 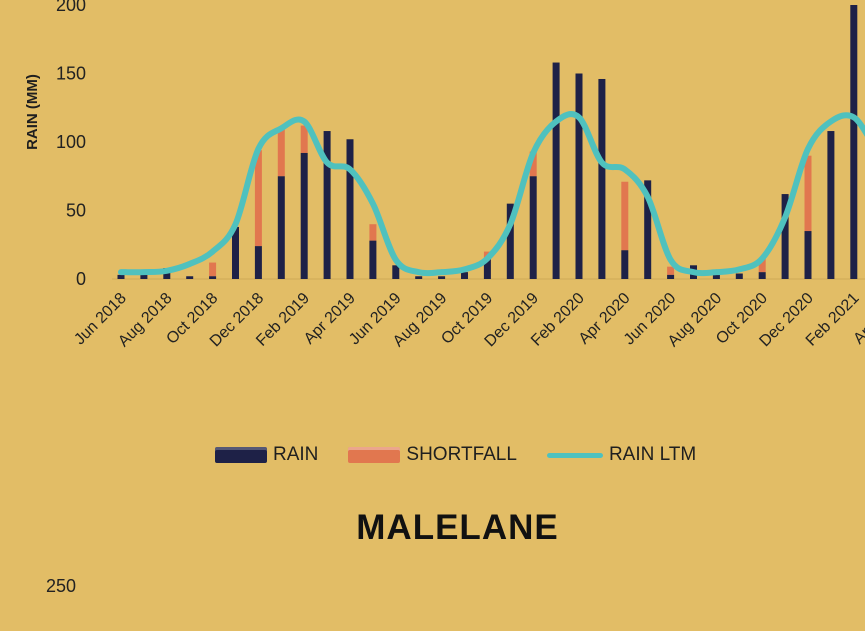 I want to click on legend-item-rain: RAIN, so click(x=266, y=455).